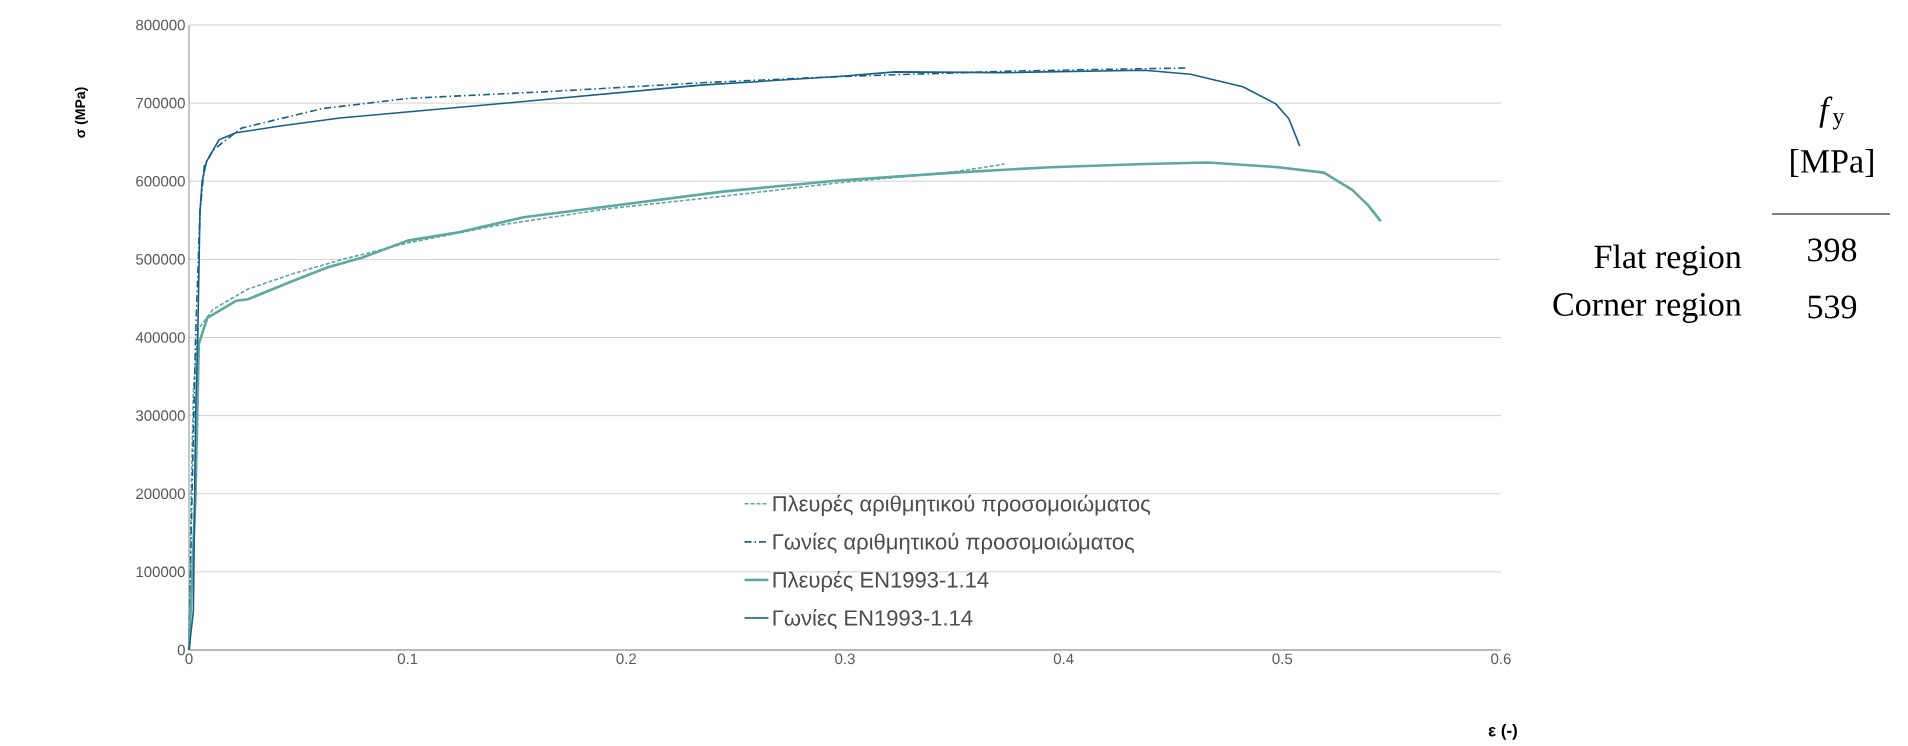  What do you see at coordinates (407, 659) in the screenshot?
I see `x-tick-label: 0.1` at bounding box center [407, 659].